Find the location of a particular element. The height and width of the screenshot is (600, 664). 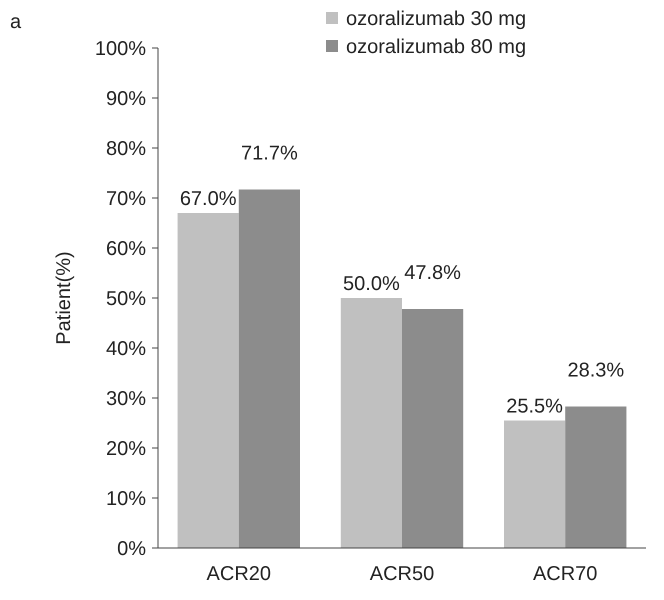

y-tick-label: 0% is located at coordinates (131, 549).